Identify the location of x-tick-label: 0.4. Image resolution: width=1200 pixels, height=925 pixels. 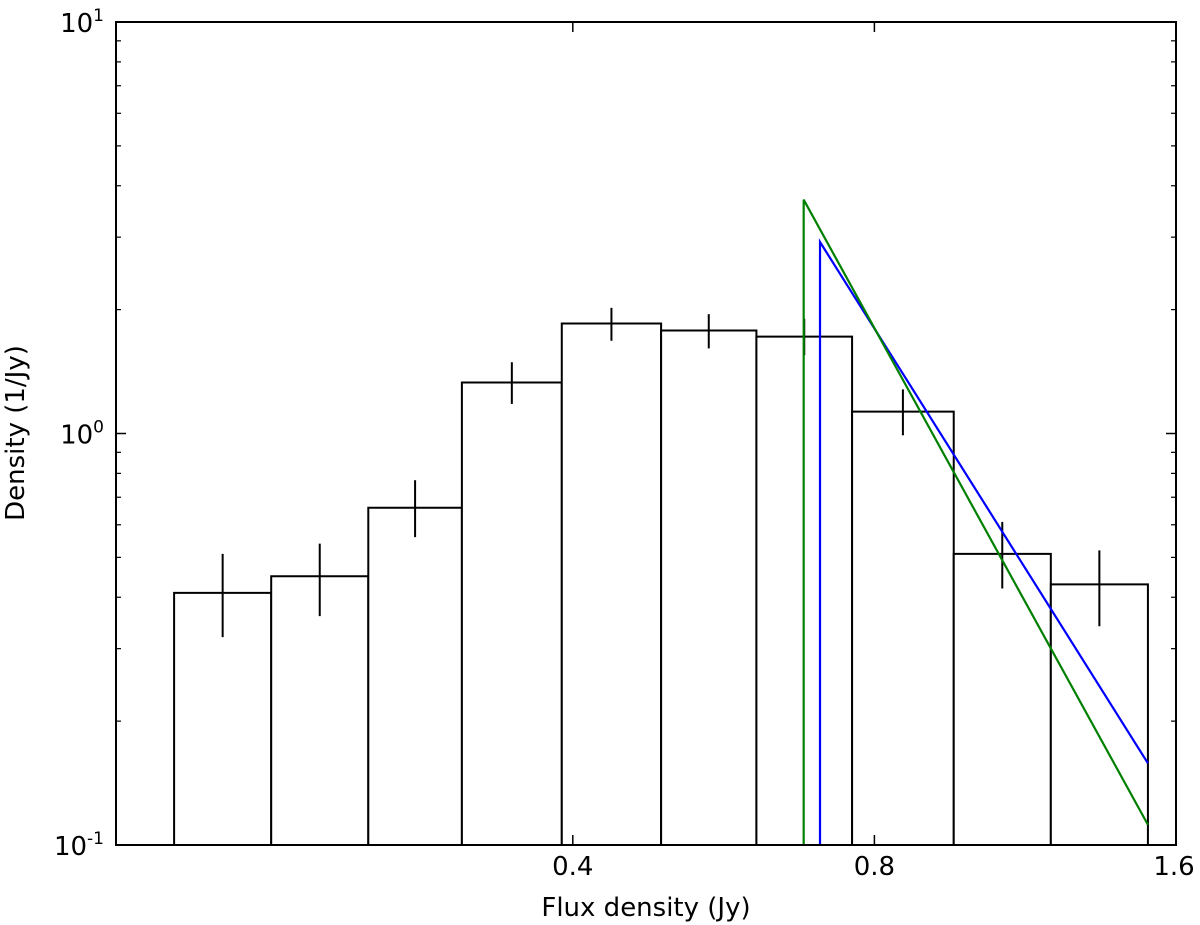
(572, 867).